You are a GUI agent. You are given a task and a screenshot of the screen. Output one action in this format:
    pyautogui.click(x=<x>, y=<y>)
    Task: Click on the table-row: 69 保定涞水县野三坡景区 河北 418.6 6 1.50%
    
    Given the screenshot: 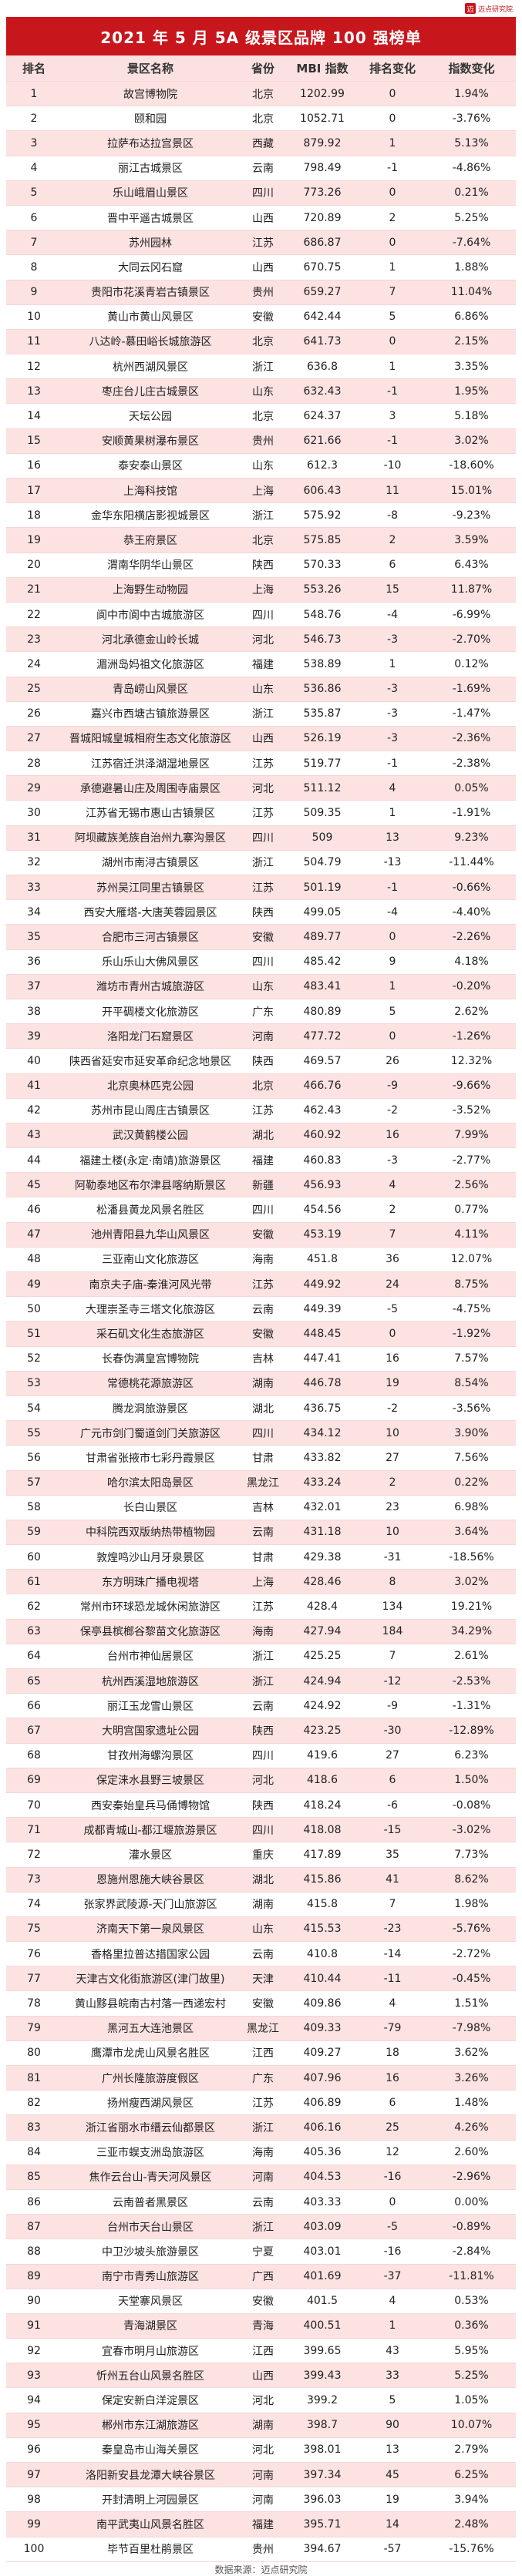 What is the action you would take?
    pyautogui.click(x=261, y=1780)
    